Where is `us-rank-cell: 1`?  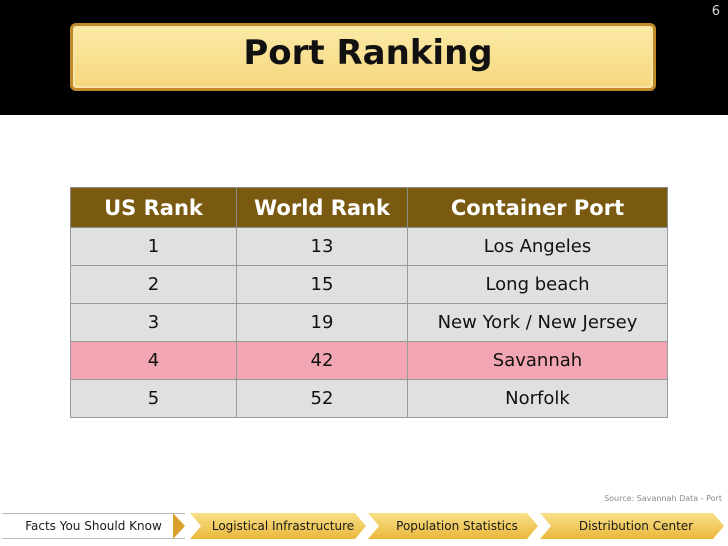 us-rank-cell: 1 is located at coordinates (153, 246).